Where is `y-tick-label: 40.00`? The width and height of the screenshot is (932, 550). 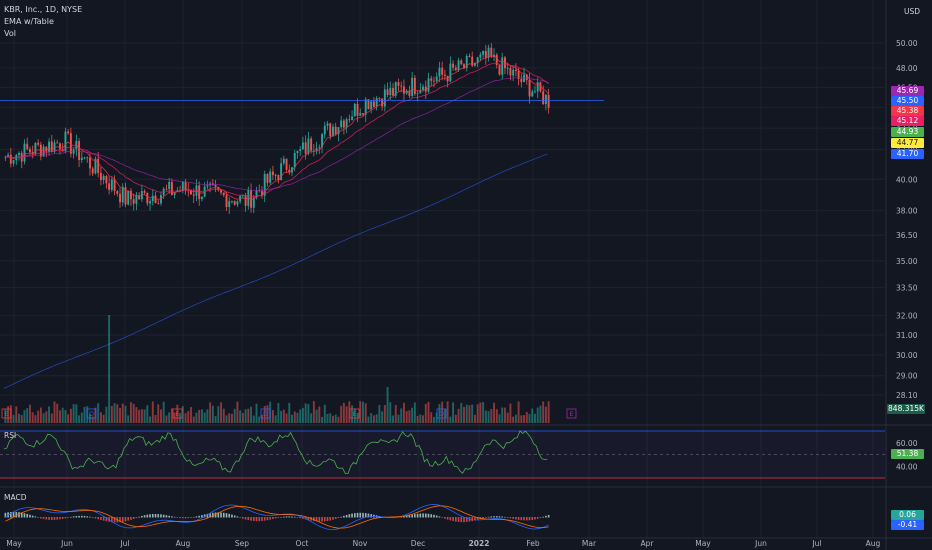 y-tick-label: 40.00 is located at coordinates (907, 179).